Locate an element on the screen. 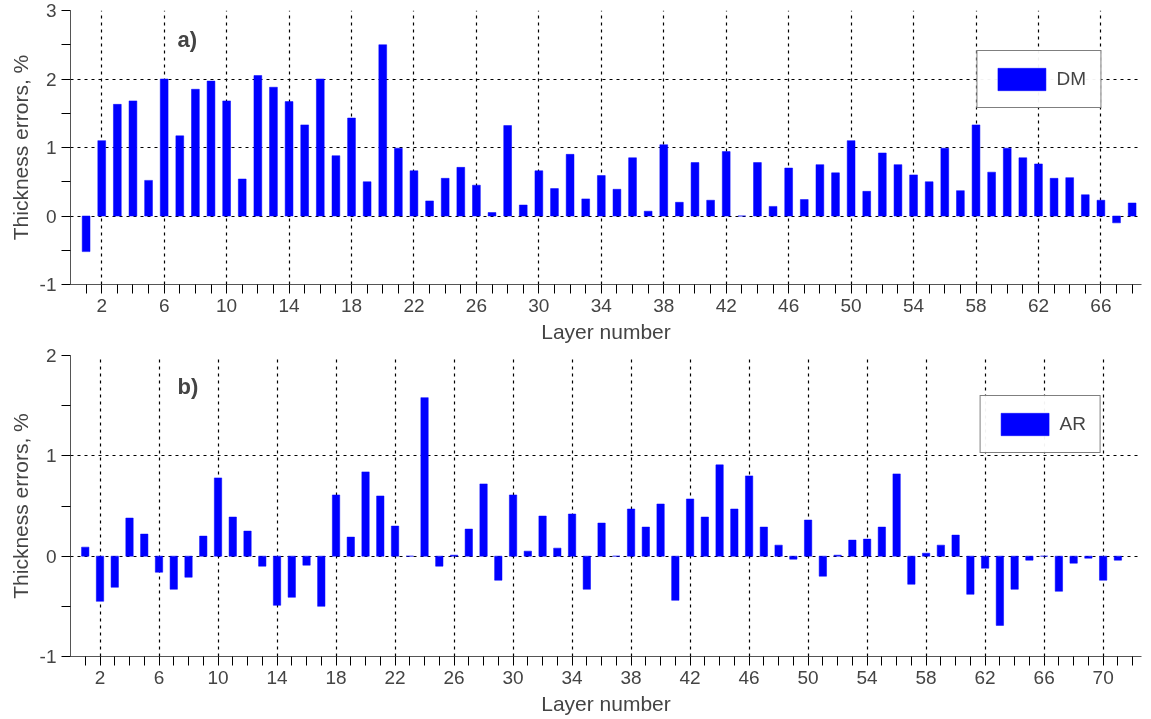 The width and height of the screenshot is (1151, 719). x-tick-label: 14 is located at coordinates (289, 305).